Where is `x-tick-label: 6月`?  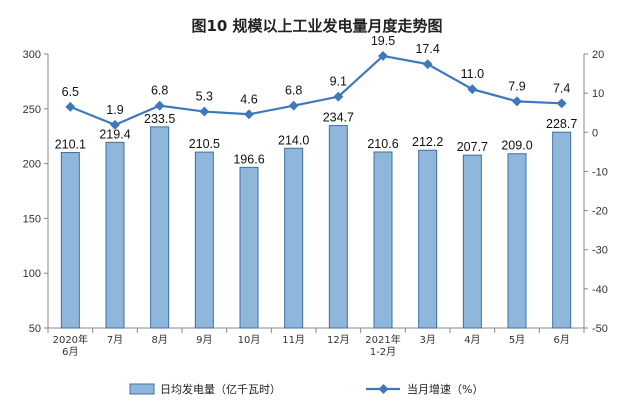 x-tick-label: 6月 is located at coordinates (561, 340).